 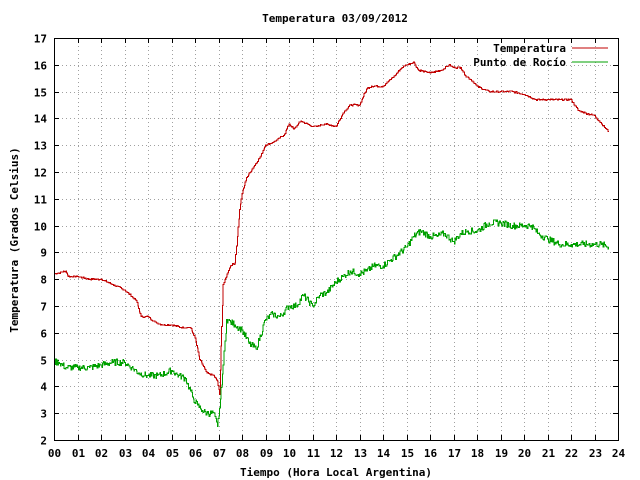 I want to click on y-tick-label: 6, so click(x=43, y=334).